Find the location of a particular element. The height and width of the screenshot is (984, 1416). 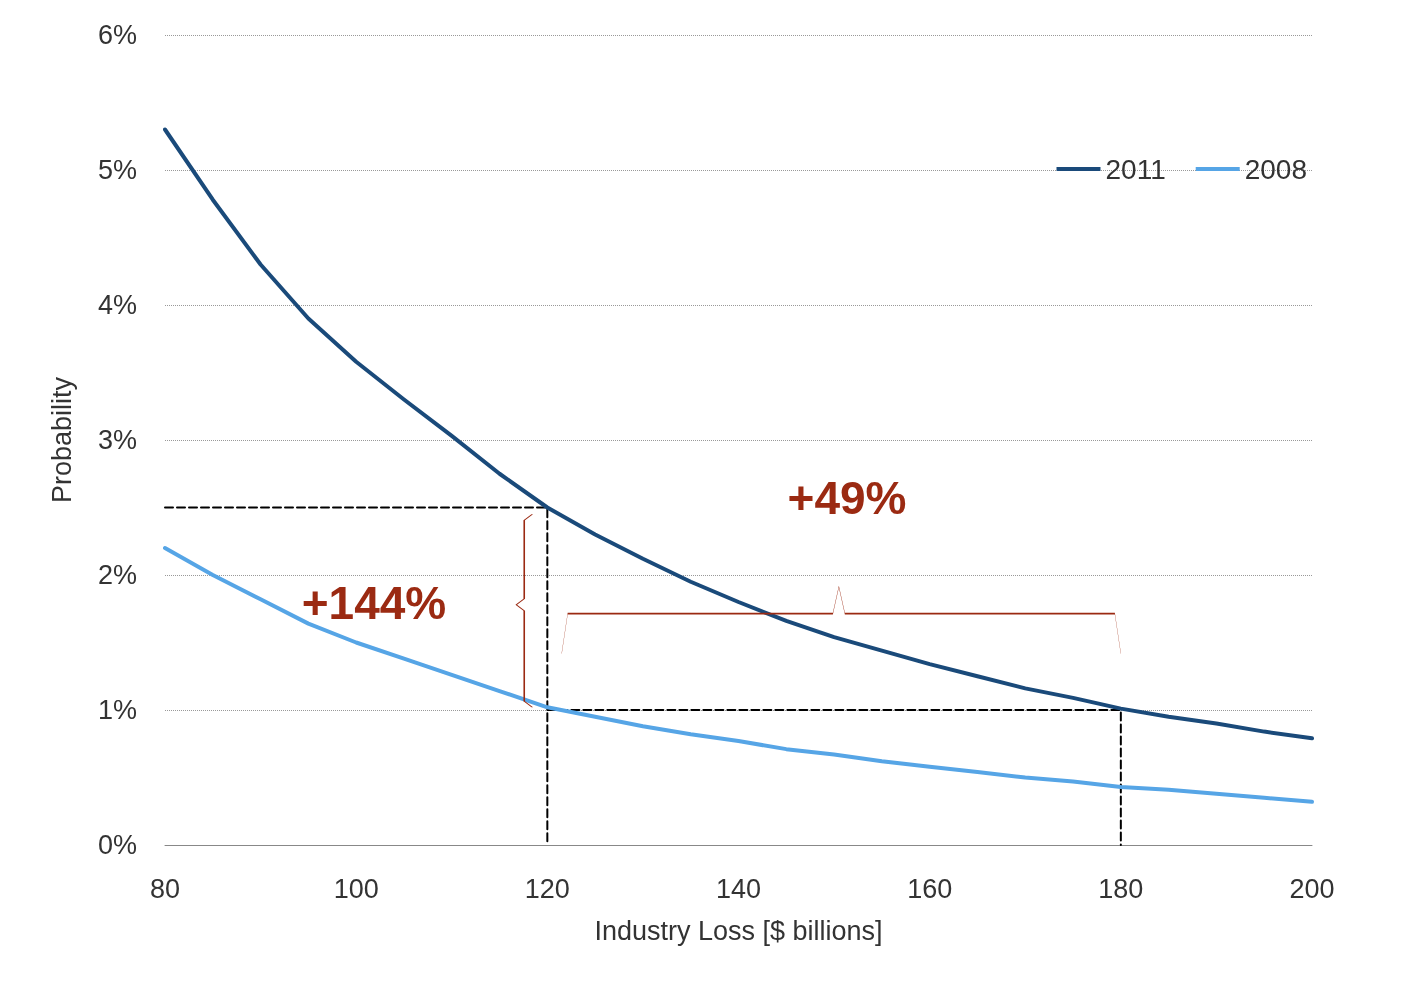

x-tick-label: 120 is located at coordinates (547, 888).